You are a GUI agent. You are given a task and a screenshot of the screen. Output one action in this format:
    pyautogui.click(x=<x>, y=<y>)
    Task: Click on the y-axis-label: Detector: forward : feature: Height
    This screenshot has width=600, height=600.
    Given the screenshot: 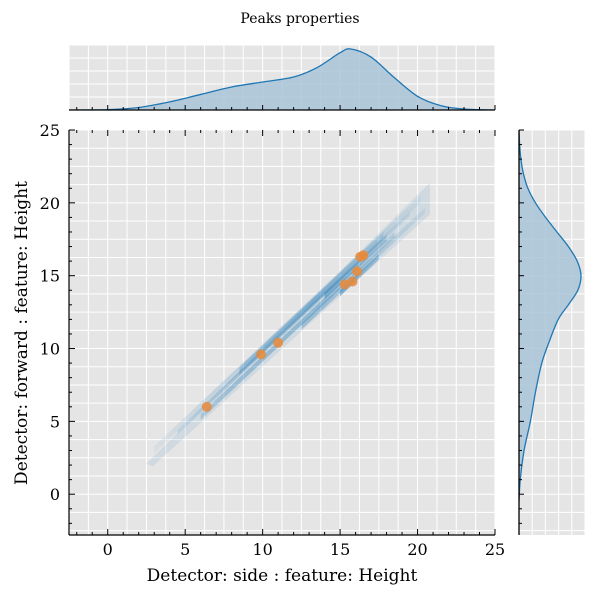 What is the action you would take?
    pyautogui.click(x=22, y=333)
    